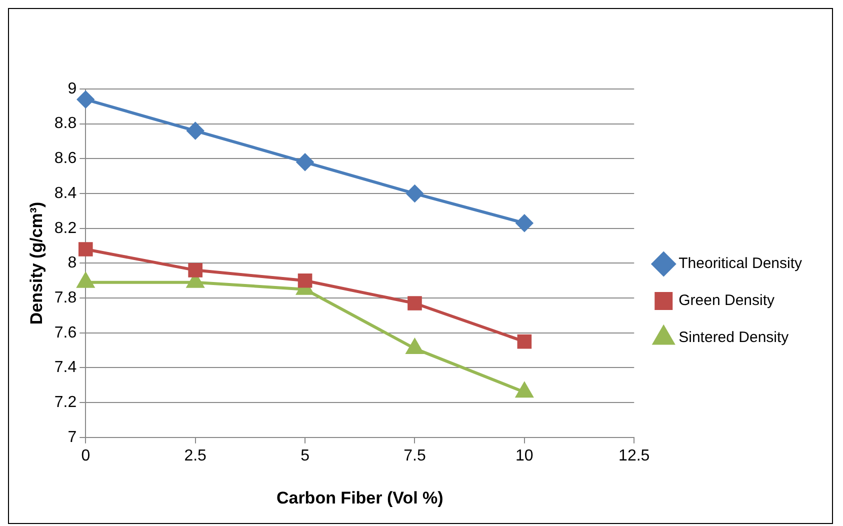 This screenshot has width=843, height=526. What do you see at coordinates (726, 301) in the screenshot?
I see `legend-label: Green Density` at bounding box center [726, 301].